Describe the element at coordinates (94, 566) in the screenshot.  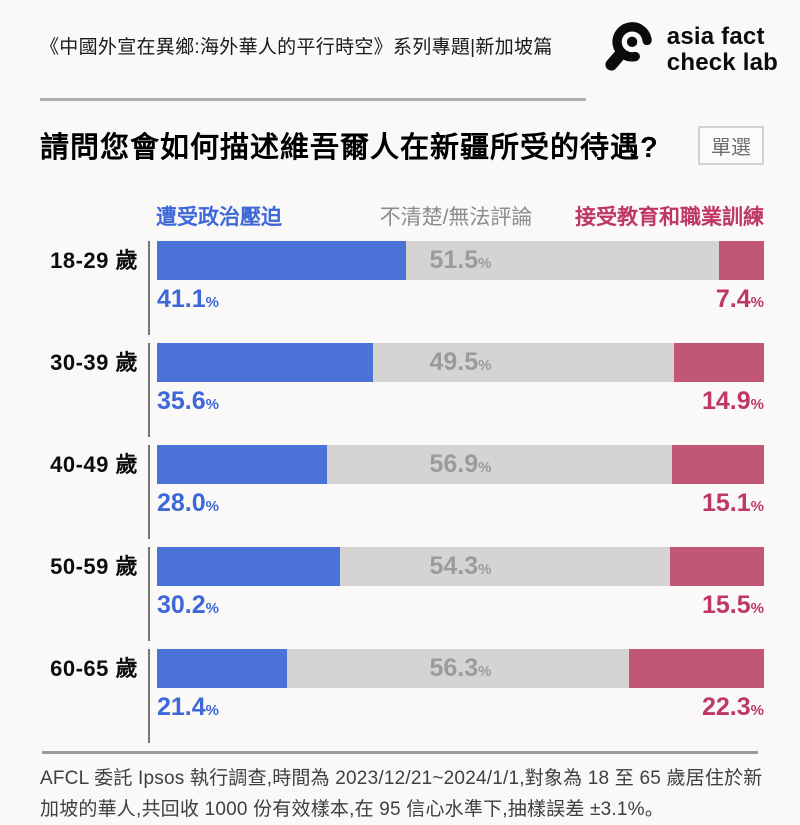
I see `age-group-label: 50-59 歲` at that location.